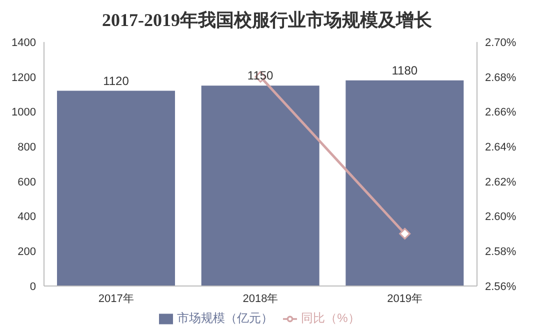 Image resolution: width=534 pixels, height=335 pixels. What do you see at coordinates (405, 70) in the screenshot?
I see `data-label: 1180` at bounding box center [405, 70].